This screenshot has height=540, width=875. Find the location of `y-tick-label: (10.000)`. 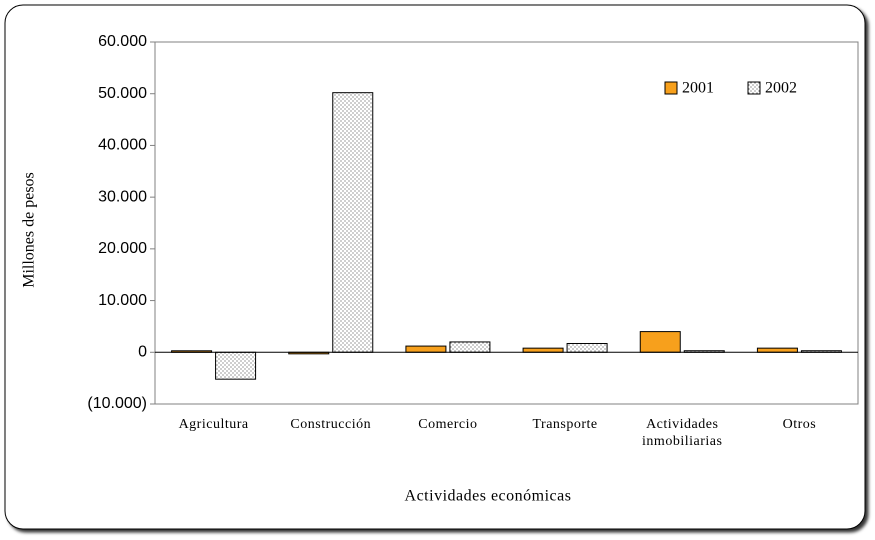

y-tick-label: (10.000) is located at coordinates (117, 403).